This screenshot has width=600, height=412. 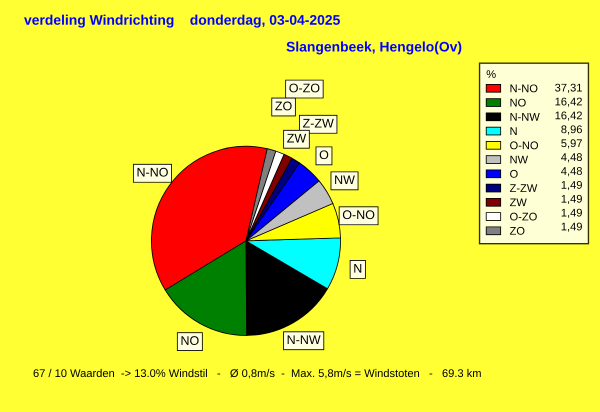 I want to click on legend-label: N-NW, so click(x=525, y=117).